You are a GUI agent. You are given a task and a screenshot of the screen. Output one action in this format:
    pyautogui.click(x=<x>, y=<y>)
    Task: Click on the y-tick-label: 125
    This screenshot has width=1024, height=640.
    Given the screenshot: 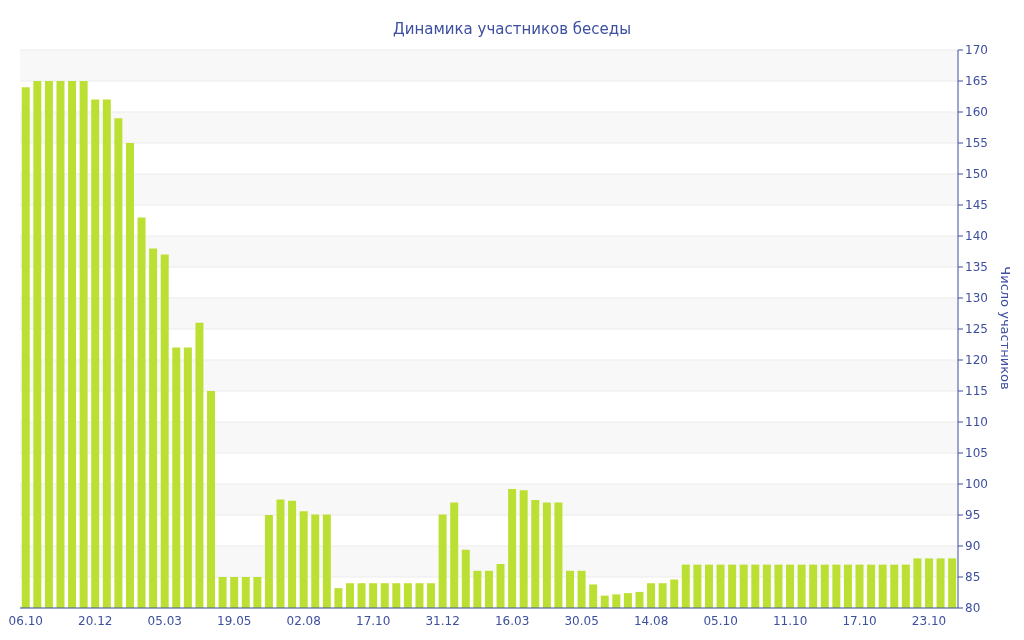 What is the action you would take?
    pyautogui.click(x=976, y=329)
    